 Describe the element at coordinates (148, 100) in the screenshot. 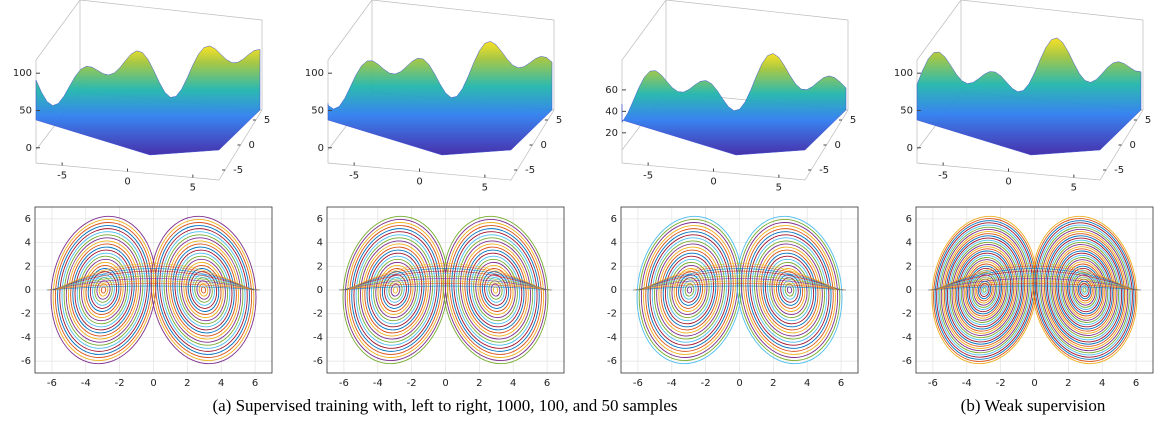

I see `surface` at that location.